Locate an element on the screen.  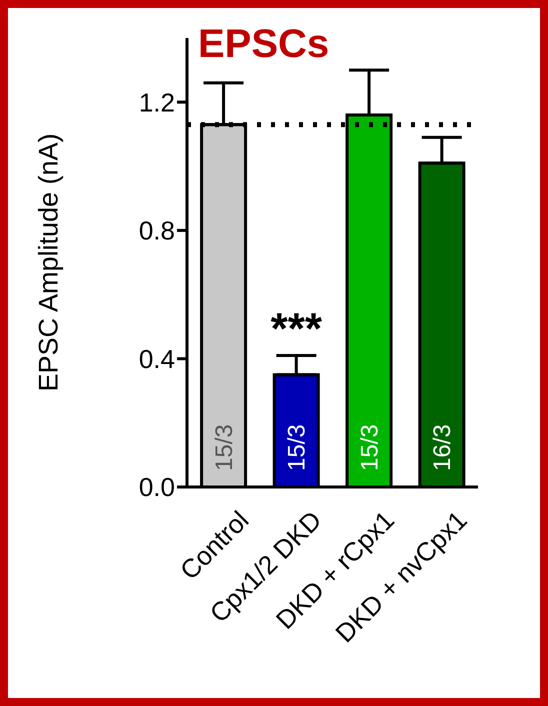
y-tick-label: 0.4 is located at coordinates (156, 359).